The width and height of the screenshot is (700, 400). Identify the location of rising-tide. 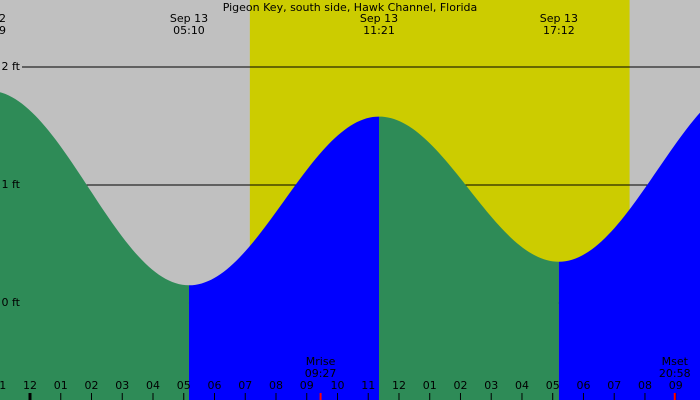
(629, 256).